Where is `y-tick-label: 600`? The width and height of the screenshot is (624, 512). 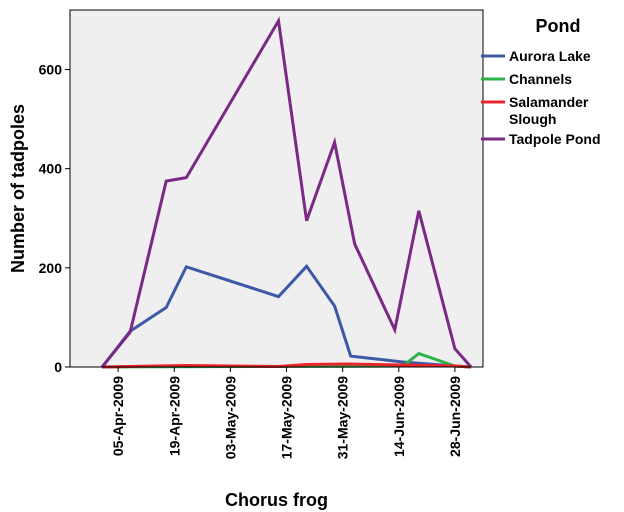
y-tick-label: 600 is located at coordinates (51, 70).